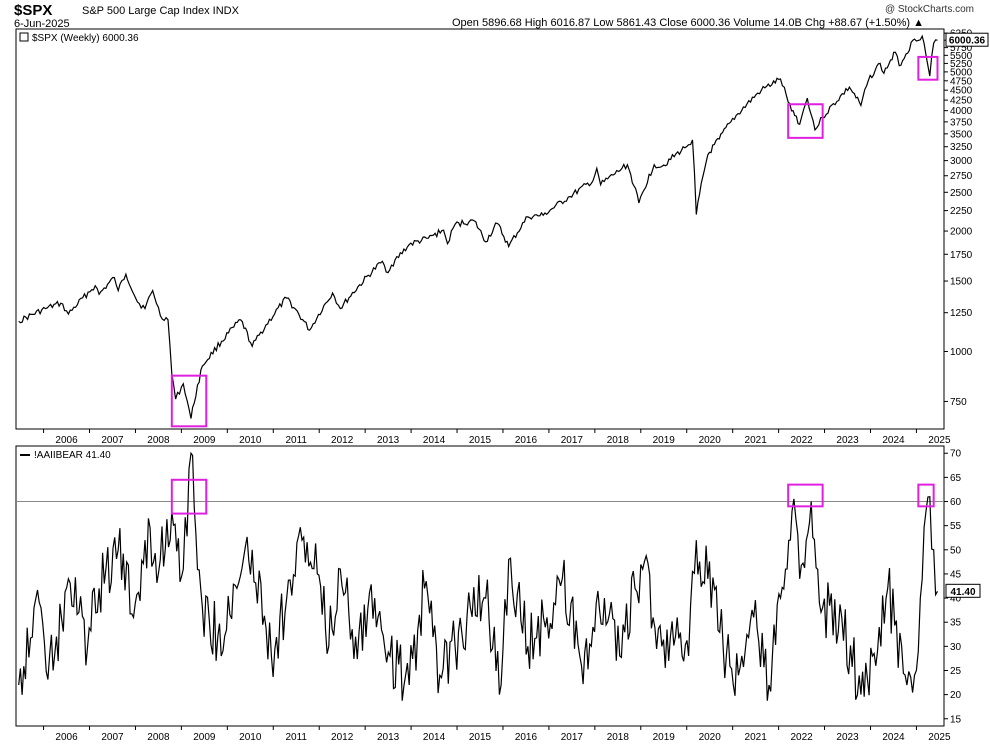 This screenshot has height=744, width=990. Describe the element at coordinates (388, 737) in the screenshot. I see `indicator-x-tick-label: 2013` at that location.